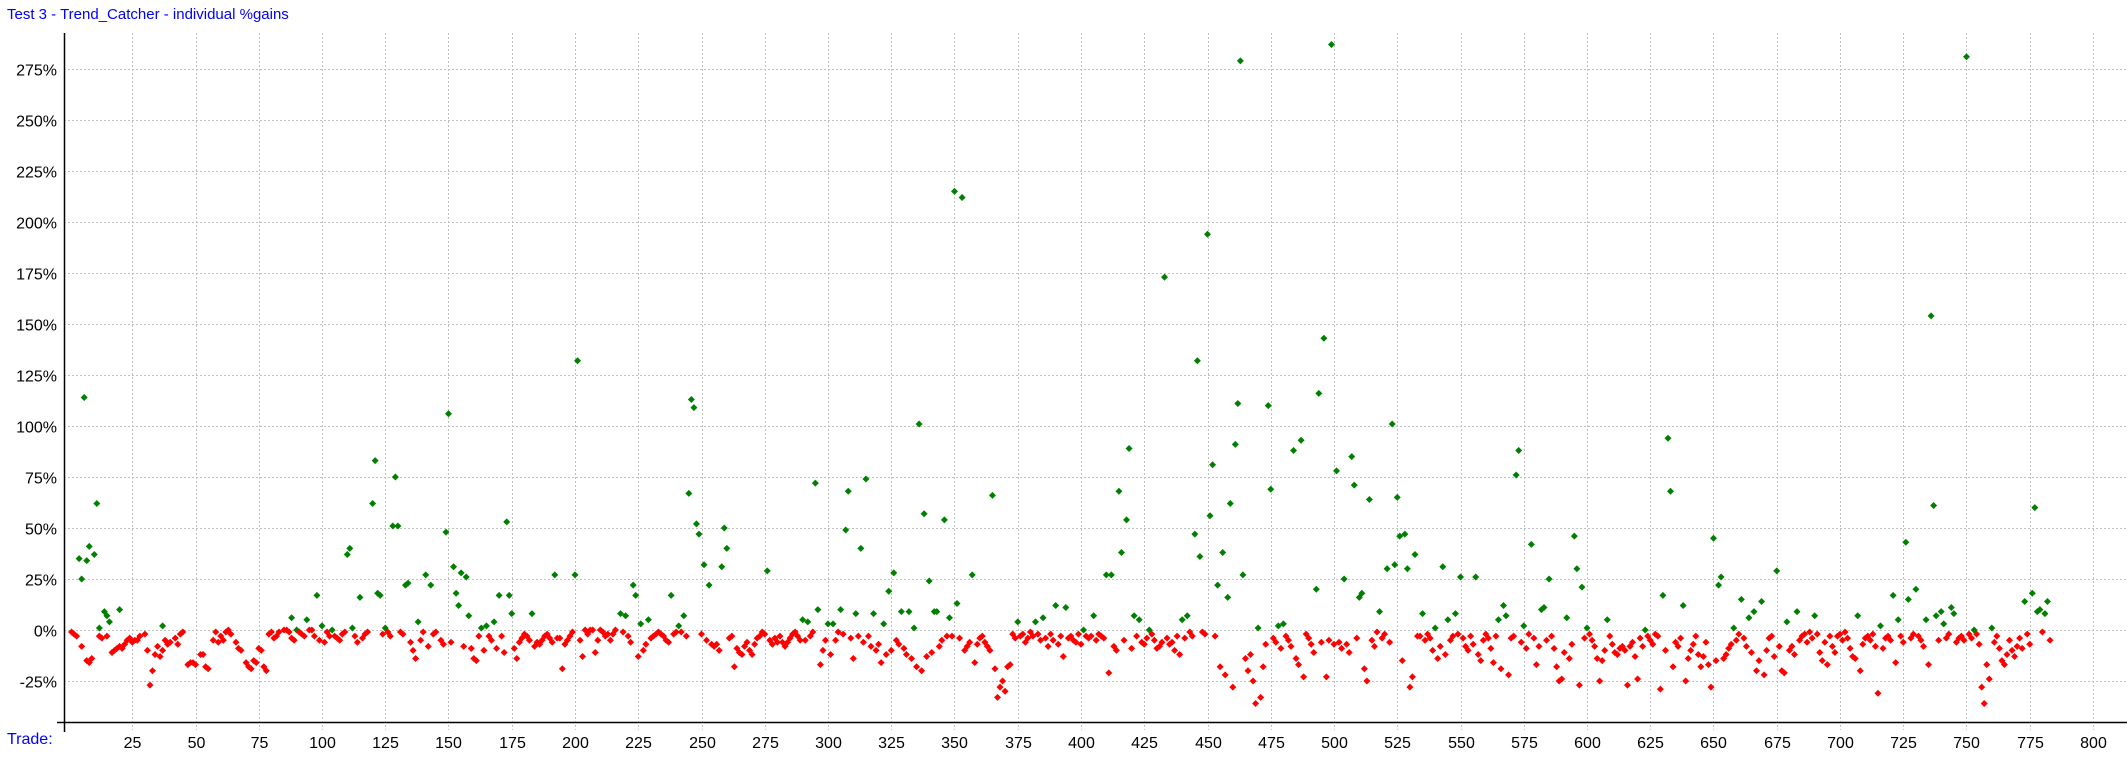 Image resolution: width=2127 pixels, height=766 pixels. What do you see at coordinates (1018, 743) in the screenshot?
I see `x-tick-label: 375` at bounding box center [1018, 743].